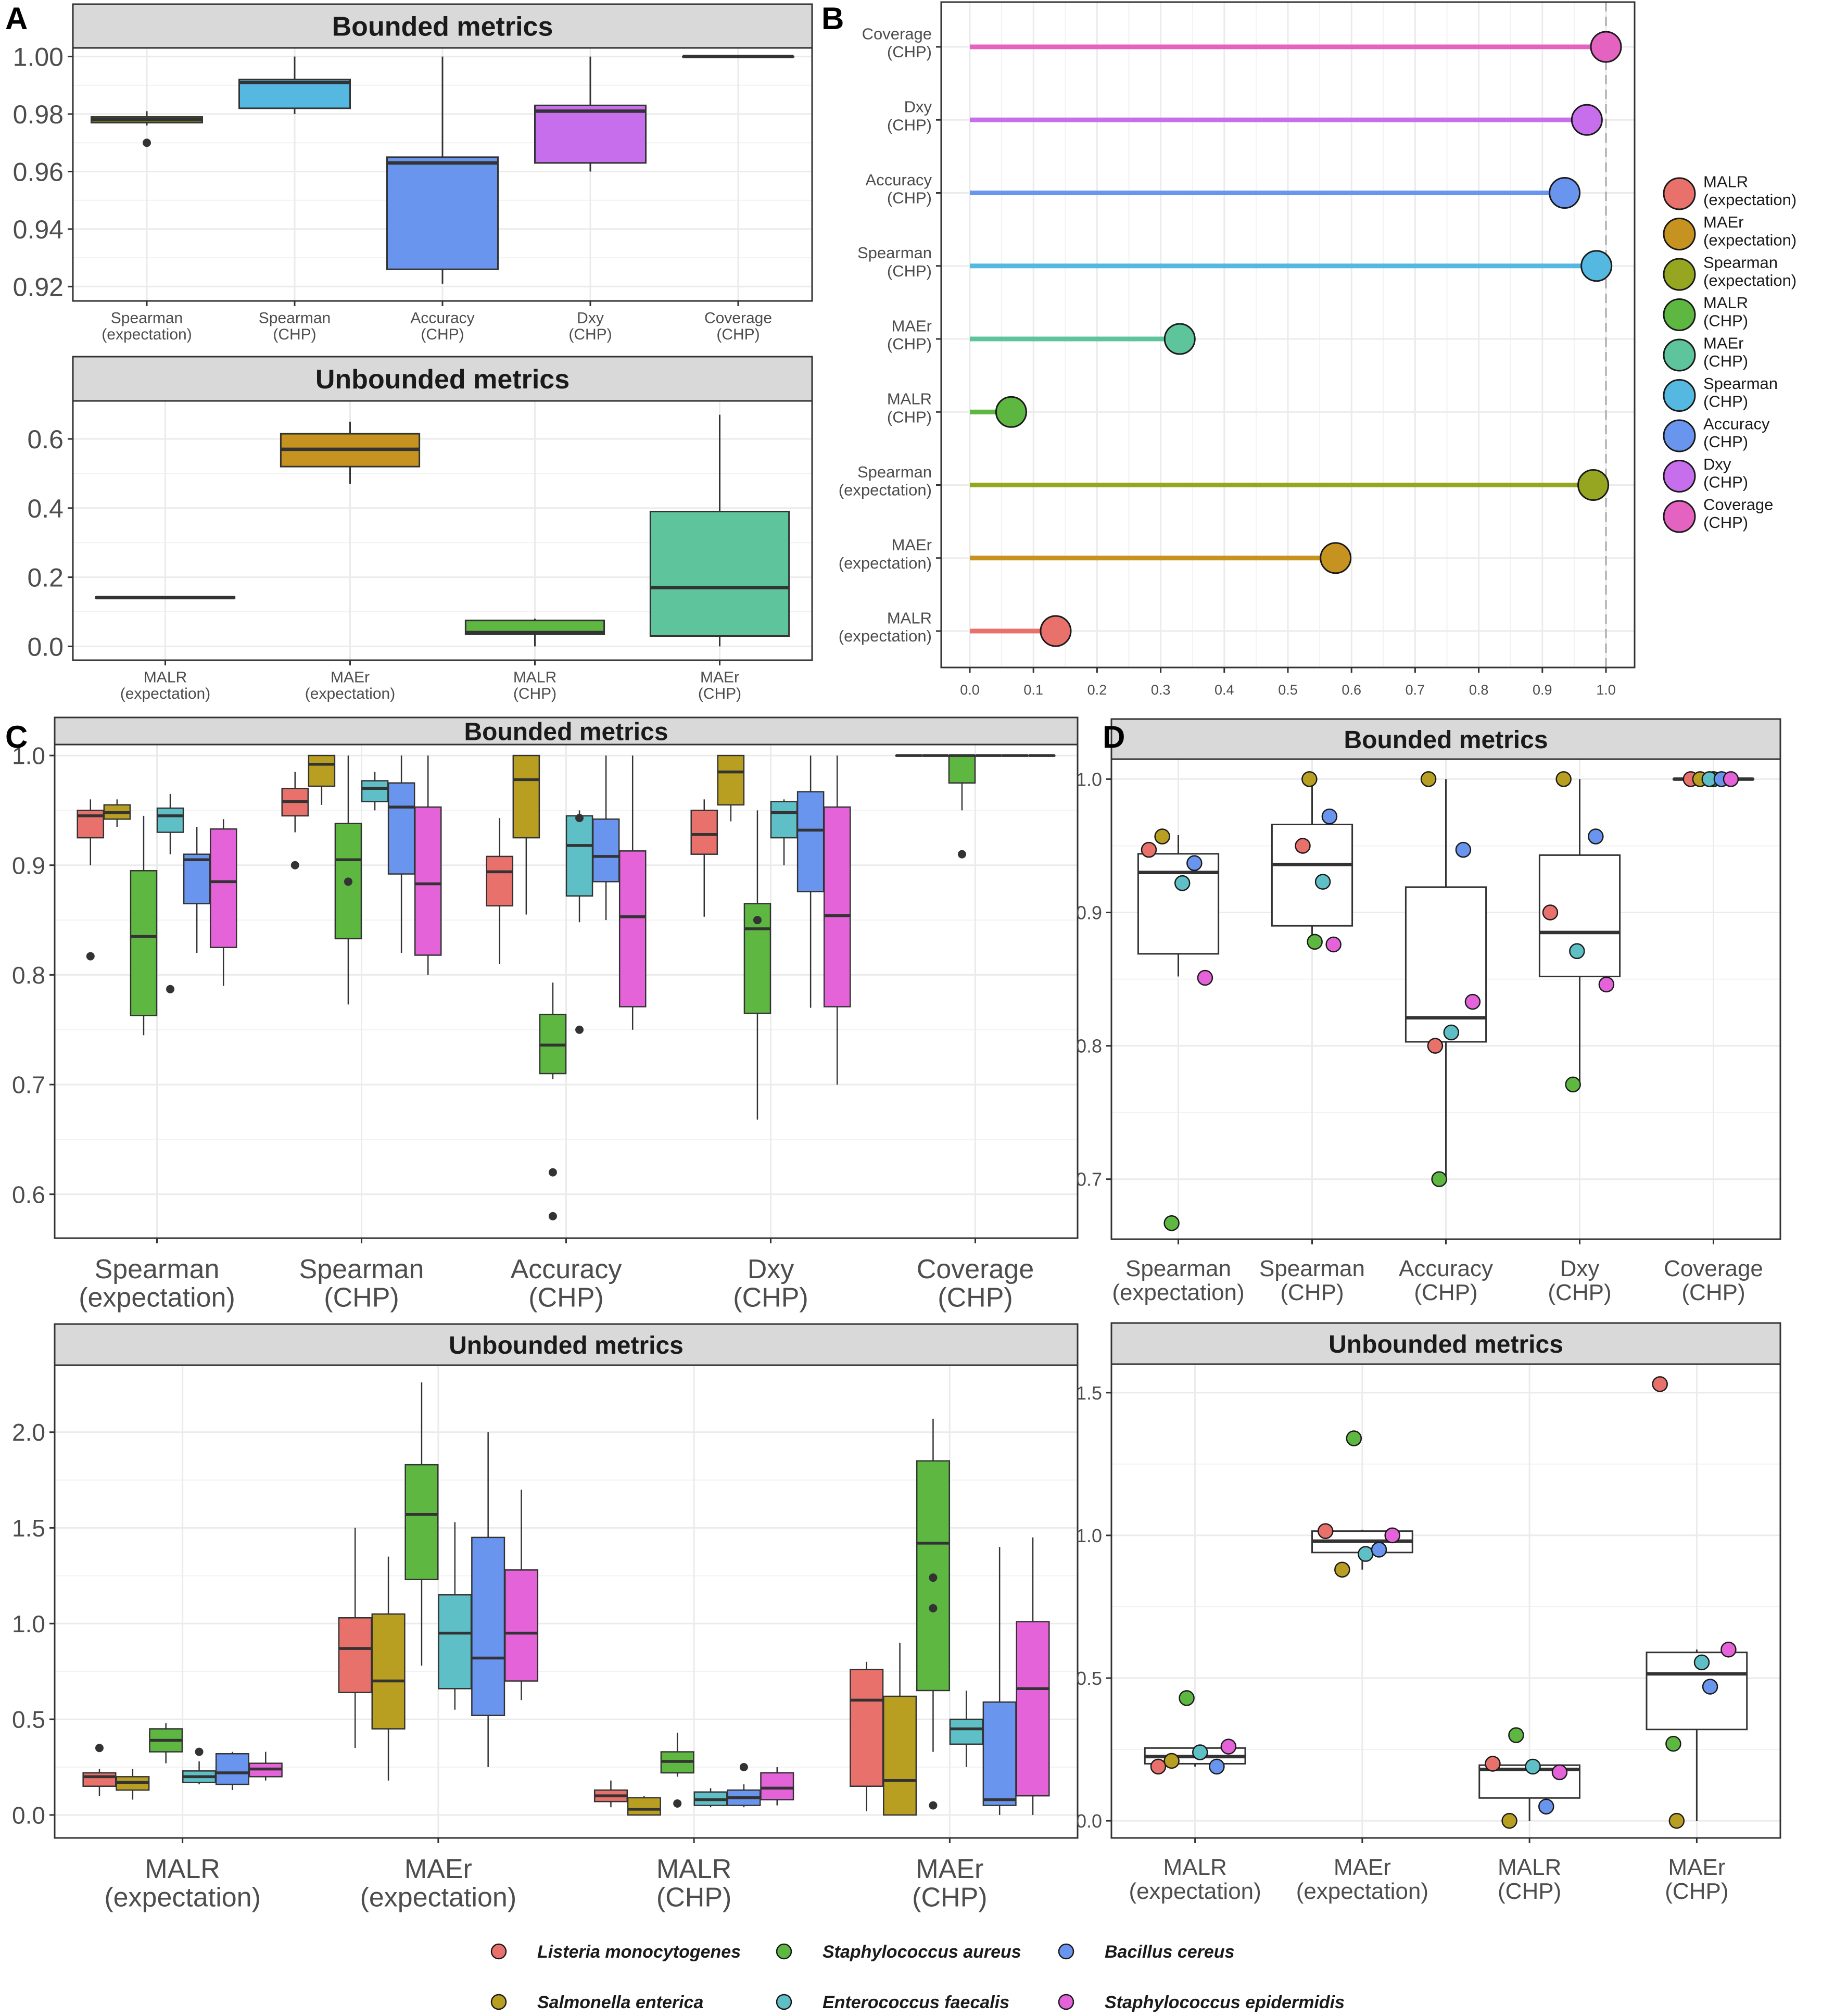 This screenshot has height=2016, width=1822. What do you see at coordinates (909, 116) in the screenshot?
I see `y-tick-label: Dxy (CHP)` at bounding box center [909, 116].